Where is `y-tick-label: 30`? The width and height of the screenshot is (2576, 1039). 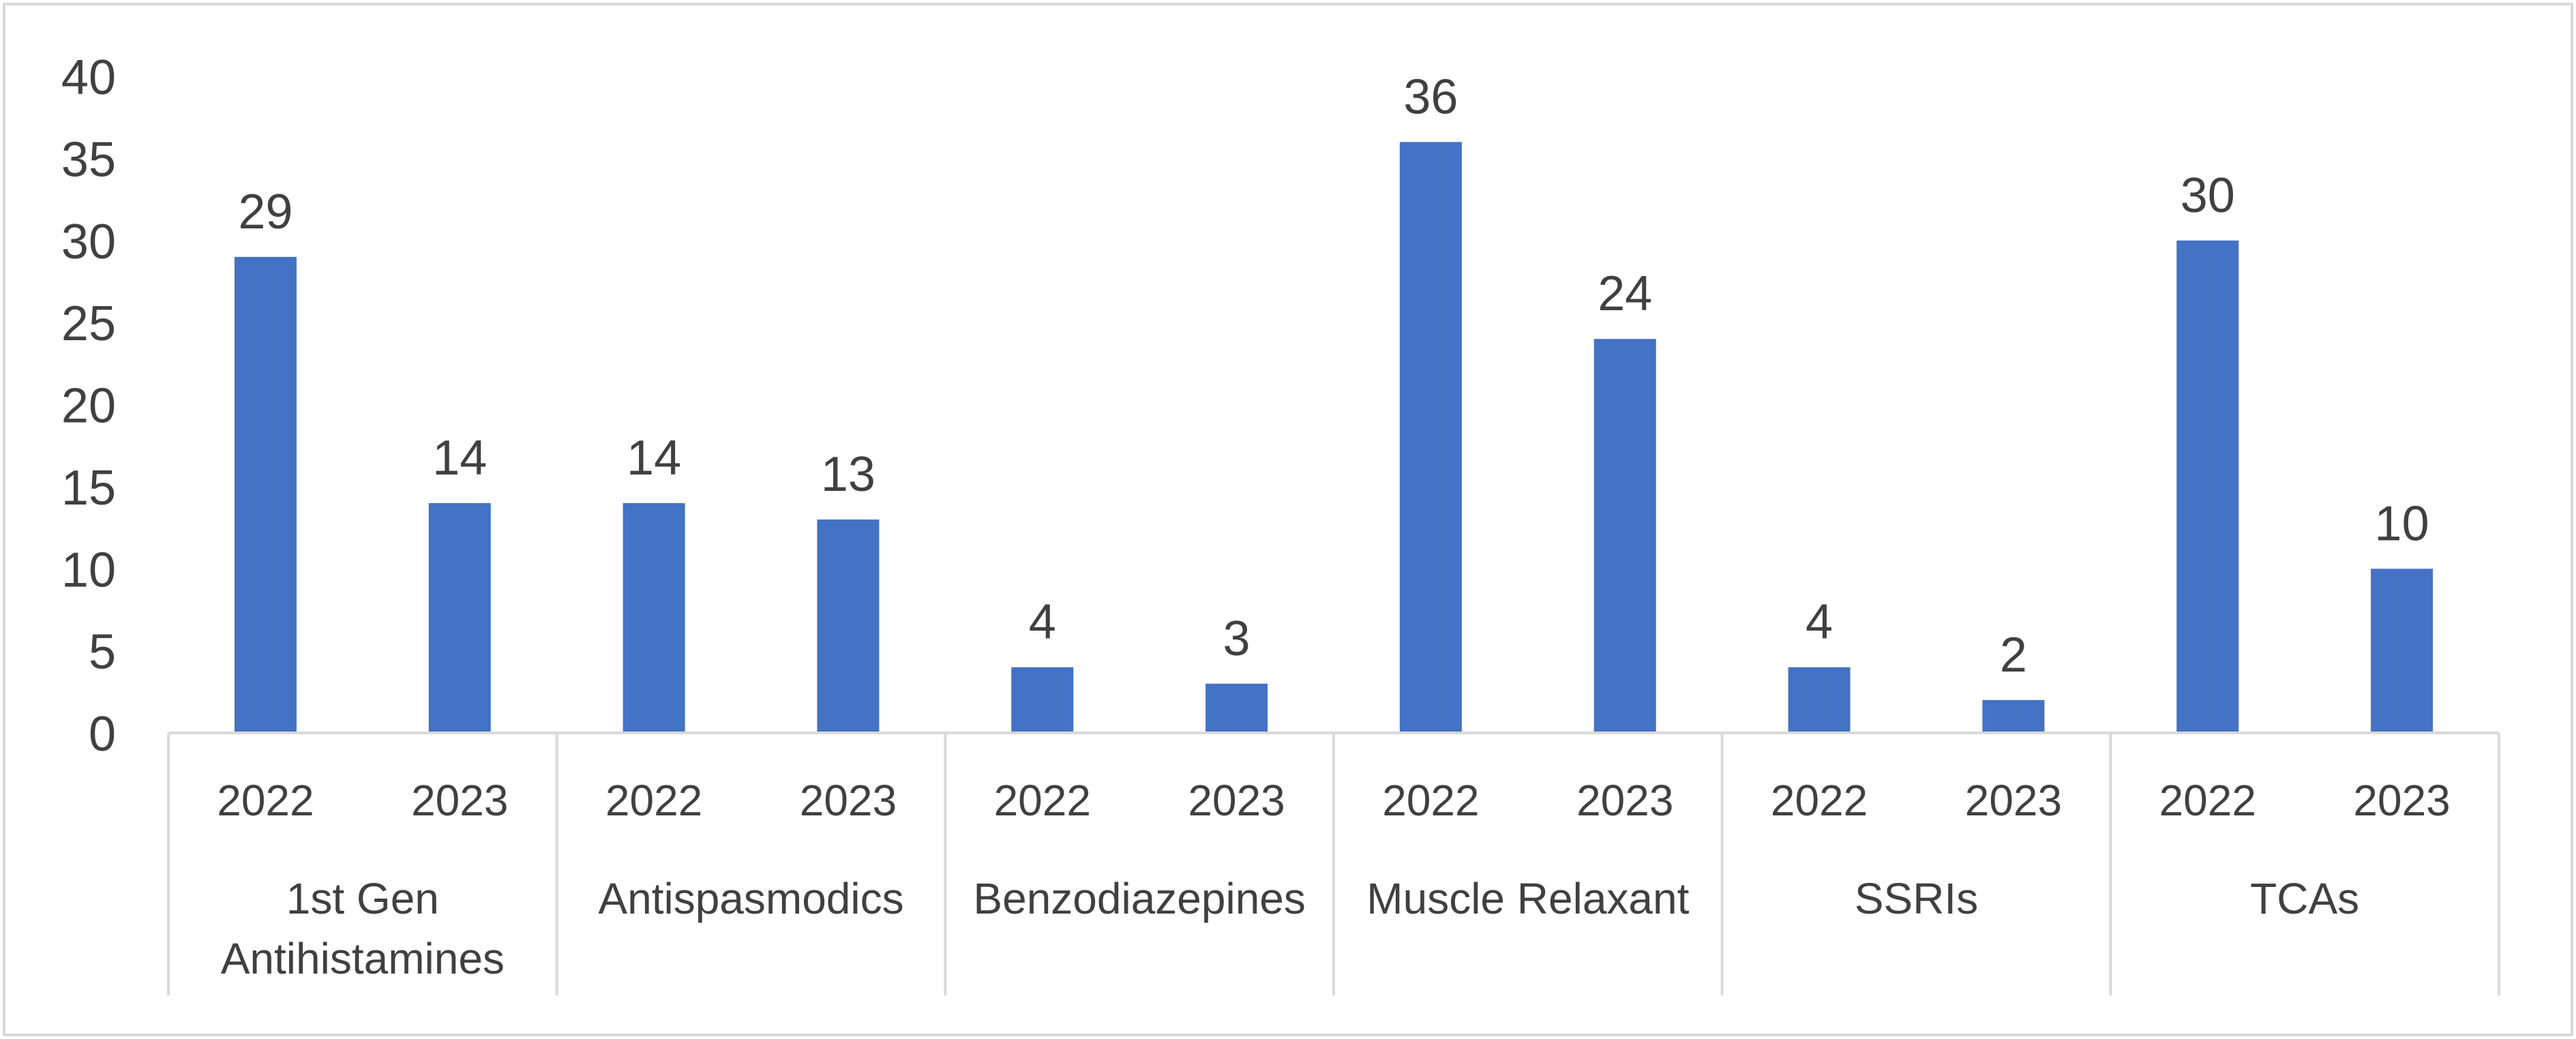 y-tick-label: 30 is located at coordinates (88, 242).